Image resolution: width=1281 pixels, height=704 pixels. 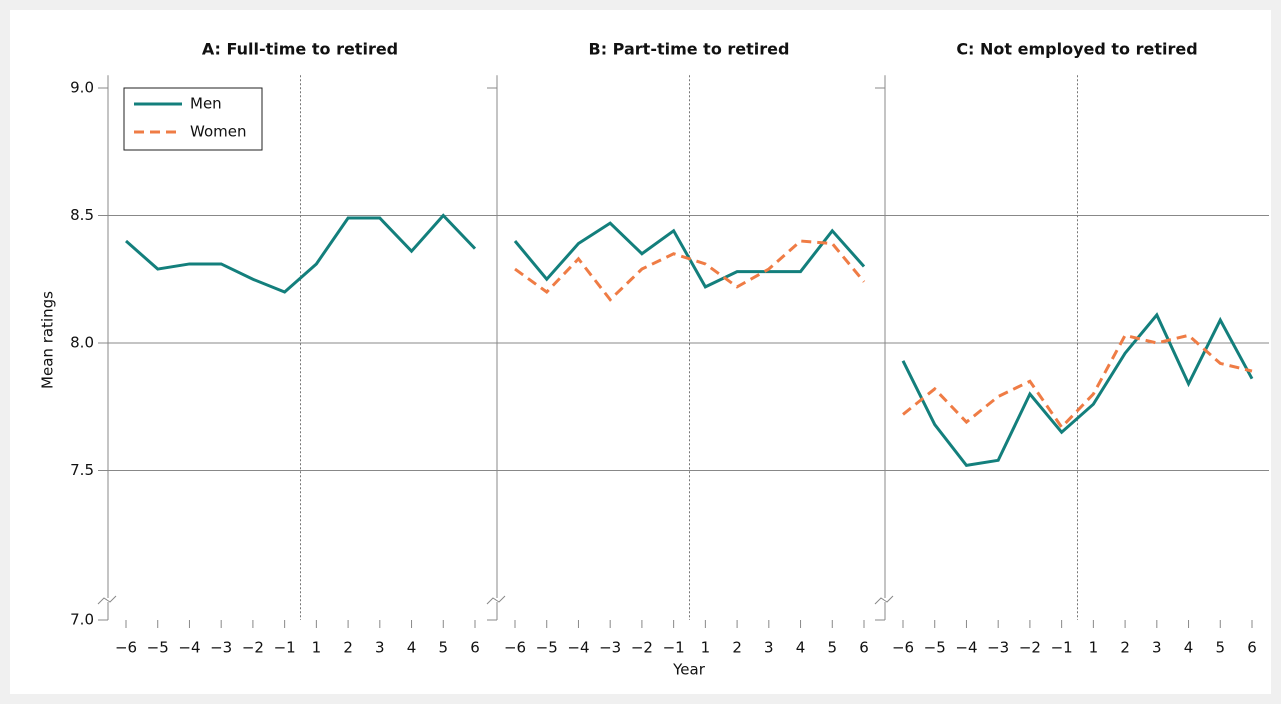 What do you see at coordinates (300, 49) in the screenshot?
I see `panel-title: A: Full-time to retired` at bounding box center [300, 49].